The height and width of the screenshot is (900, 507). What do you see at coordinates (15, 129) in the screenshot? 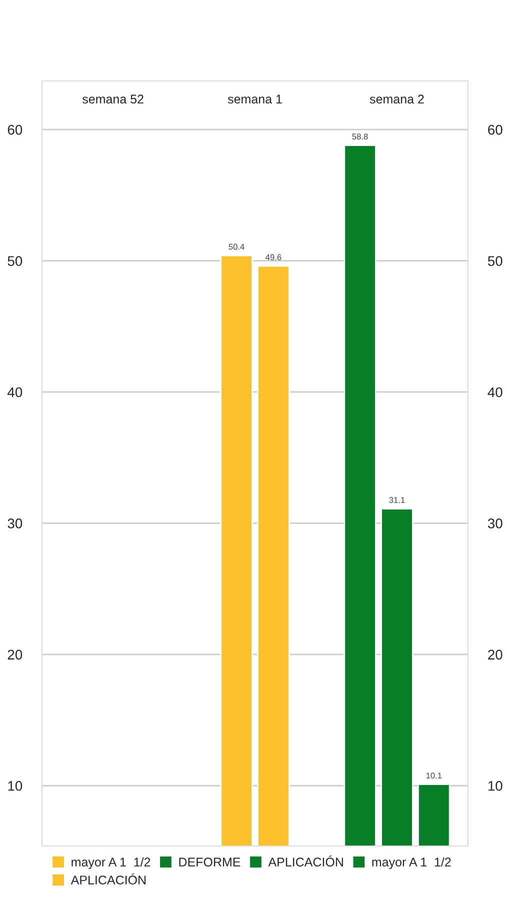
I see `y-tick-label: 60` at bounding box center [15, 129].